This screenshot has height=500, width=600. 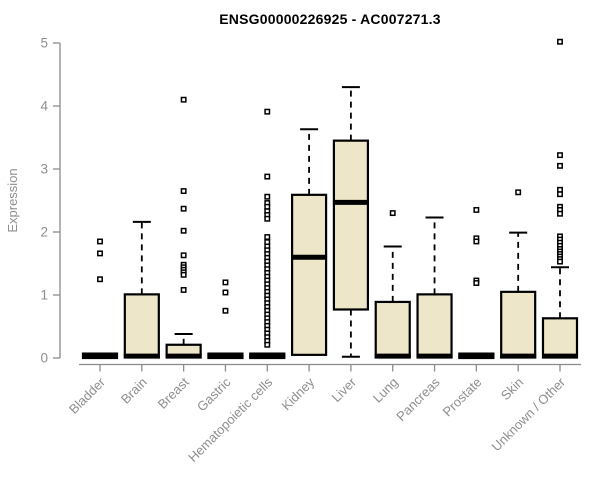 I want to click on box-group-pancreas, so click(x=434, y=287).